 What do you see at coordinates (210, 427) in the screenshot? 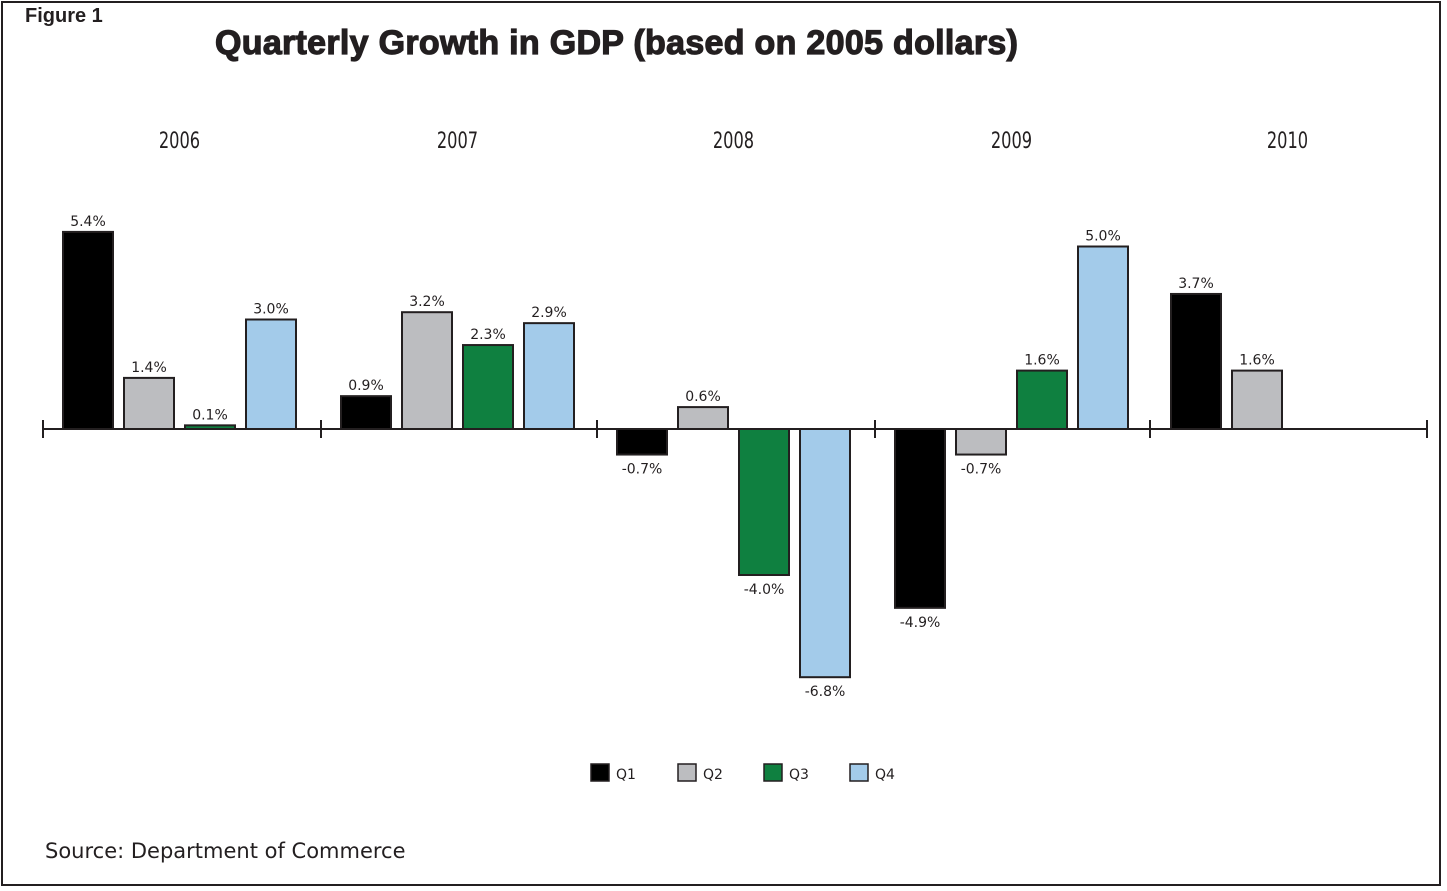
I see `bar-q3-2006` at bounding box center [210, 427].